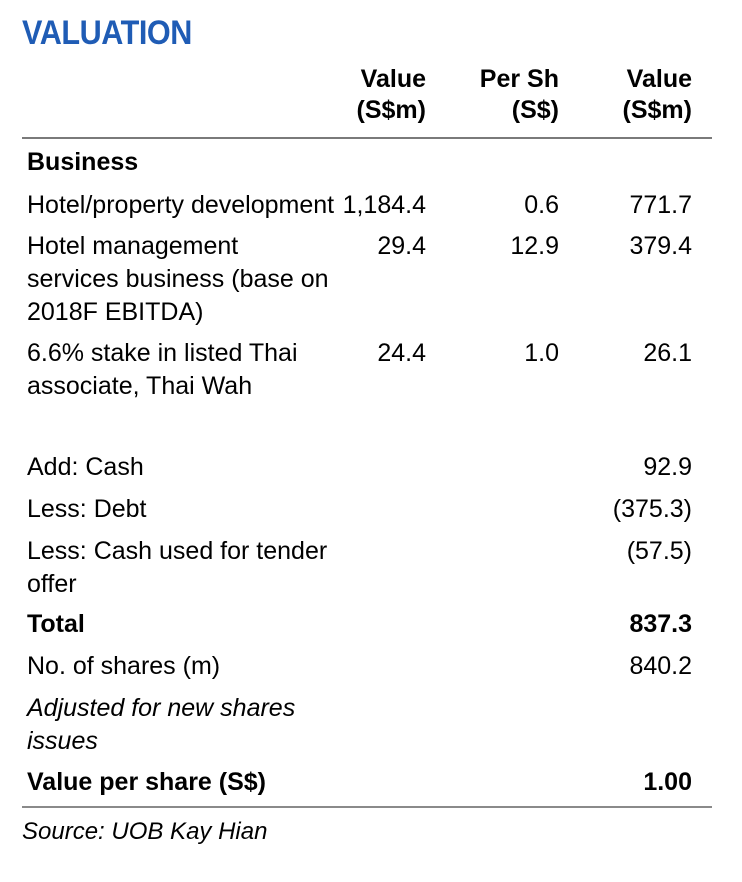  Describe the element at coordinates (657, 110) in the screenshot. I see `header-value-2-line2: (S$m)` at that location.